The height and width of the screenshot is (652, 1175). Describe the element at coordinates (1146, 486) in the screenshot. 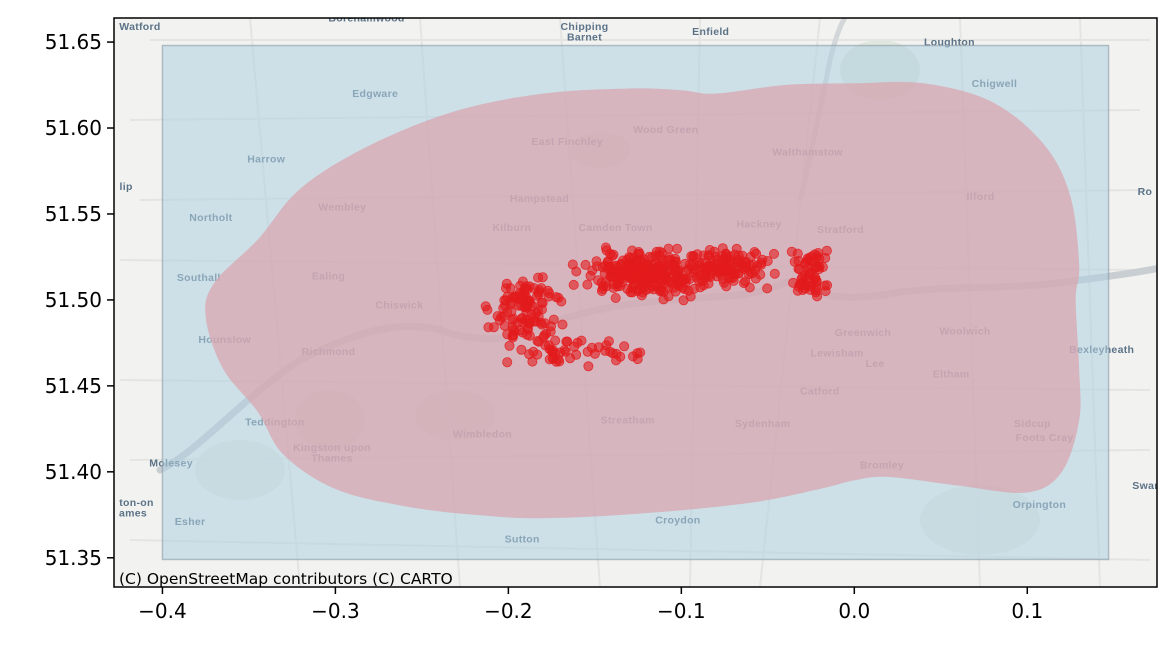

I see `place-label: Swan` at that location.